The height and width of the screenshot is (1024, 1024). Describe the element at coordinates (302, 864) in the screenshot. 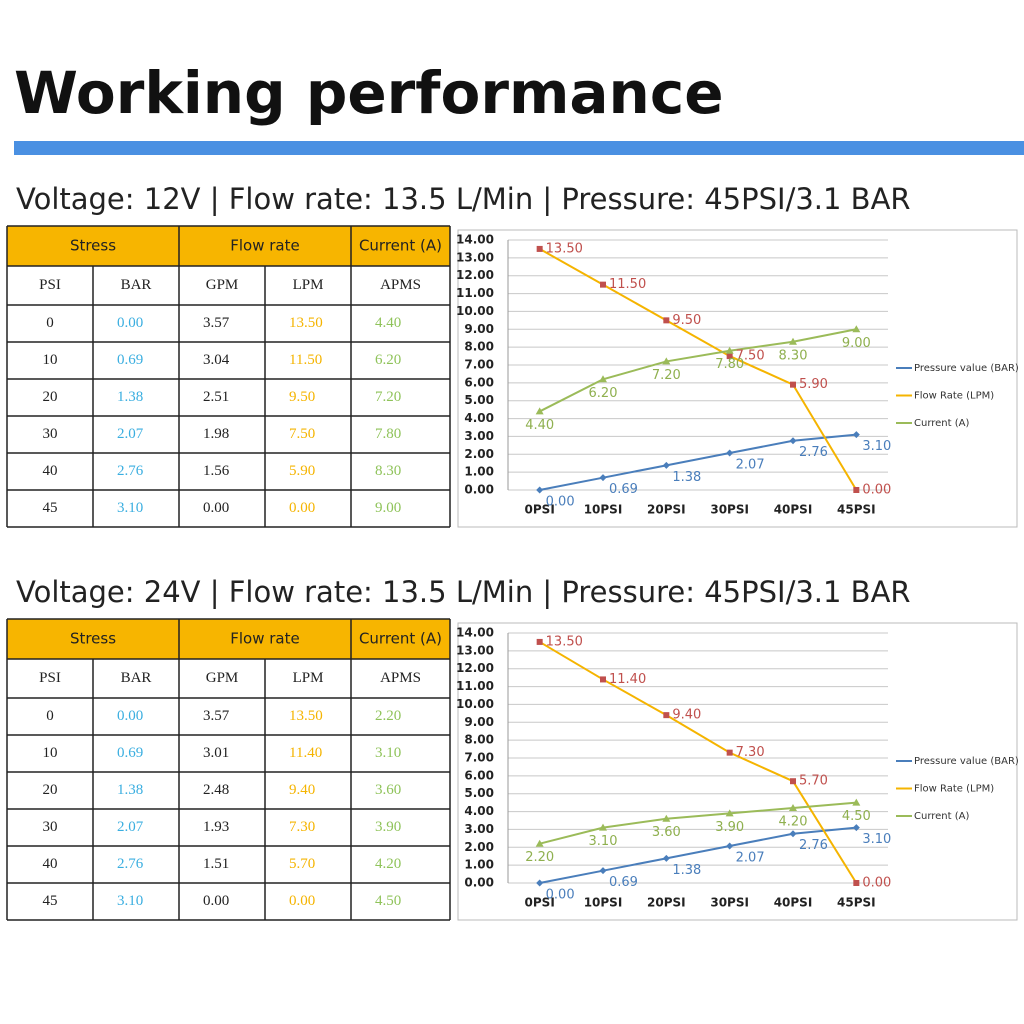

I see `table-cell: 5.70` at that location.